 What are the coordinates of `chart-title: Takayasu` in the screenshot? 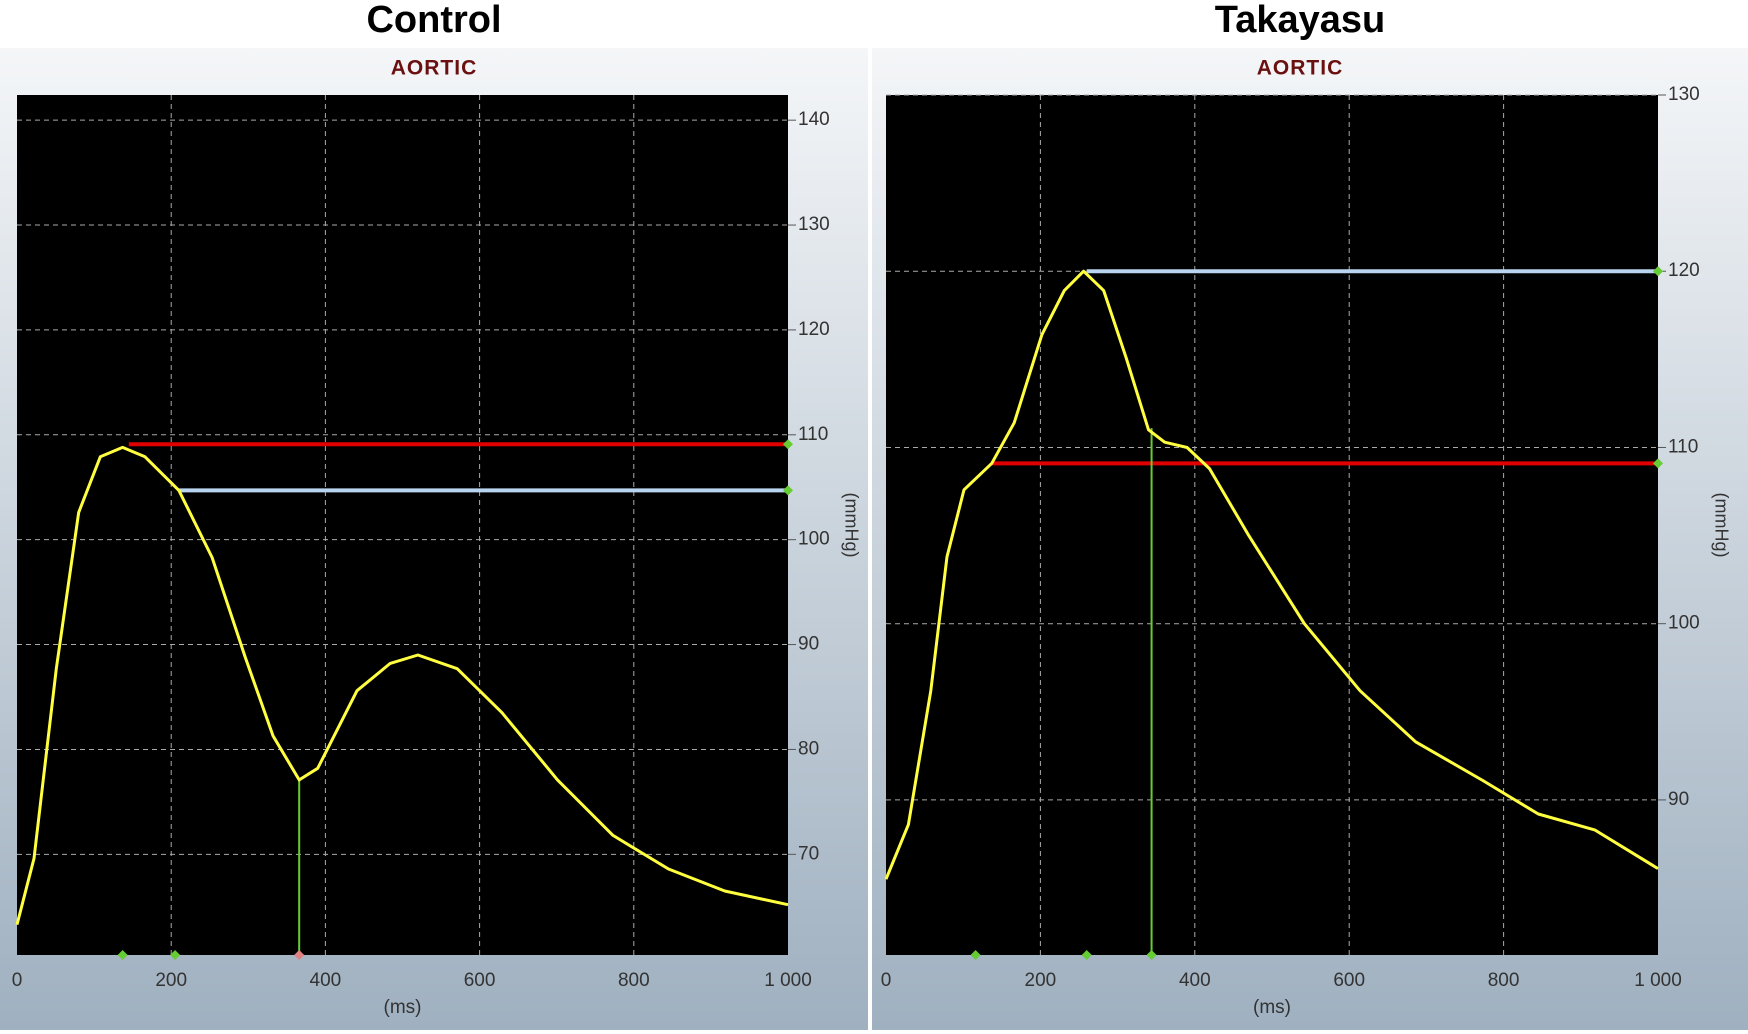 It's located at (1300, 20).